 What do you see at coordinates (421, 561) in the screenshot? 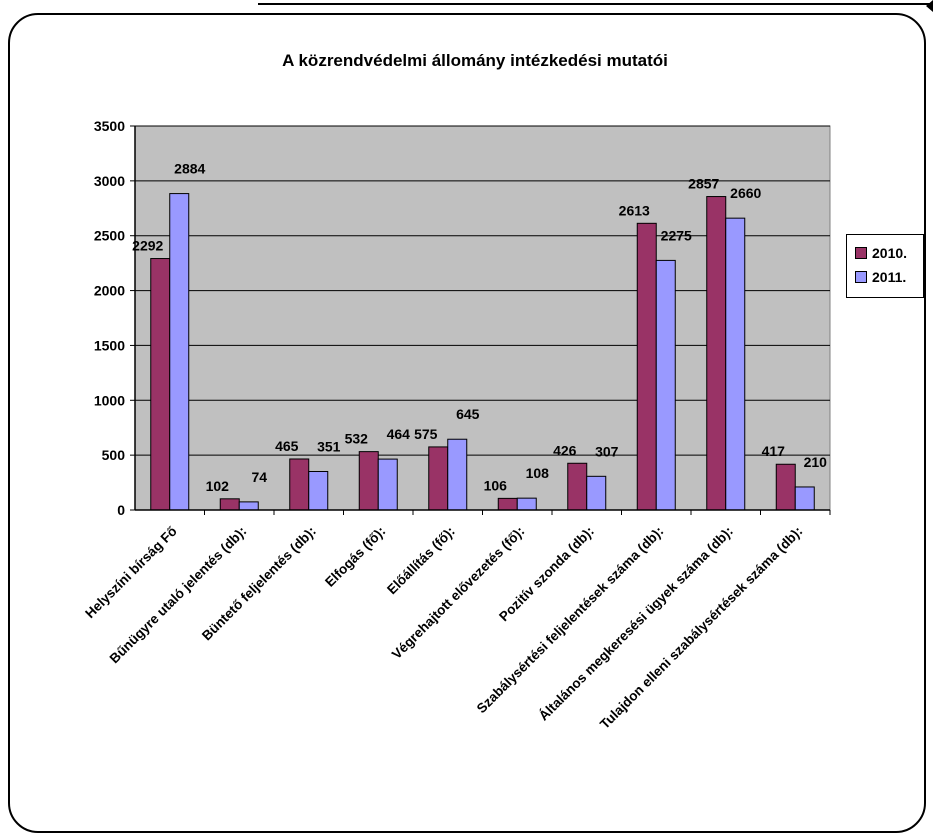
I see `category-label-4: Előállítás (fő):` at bounding box center [421, 561].